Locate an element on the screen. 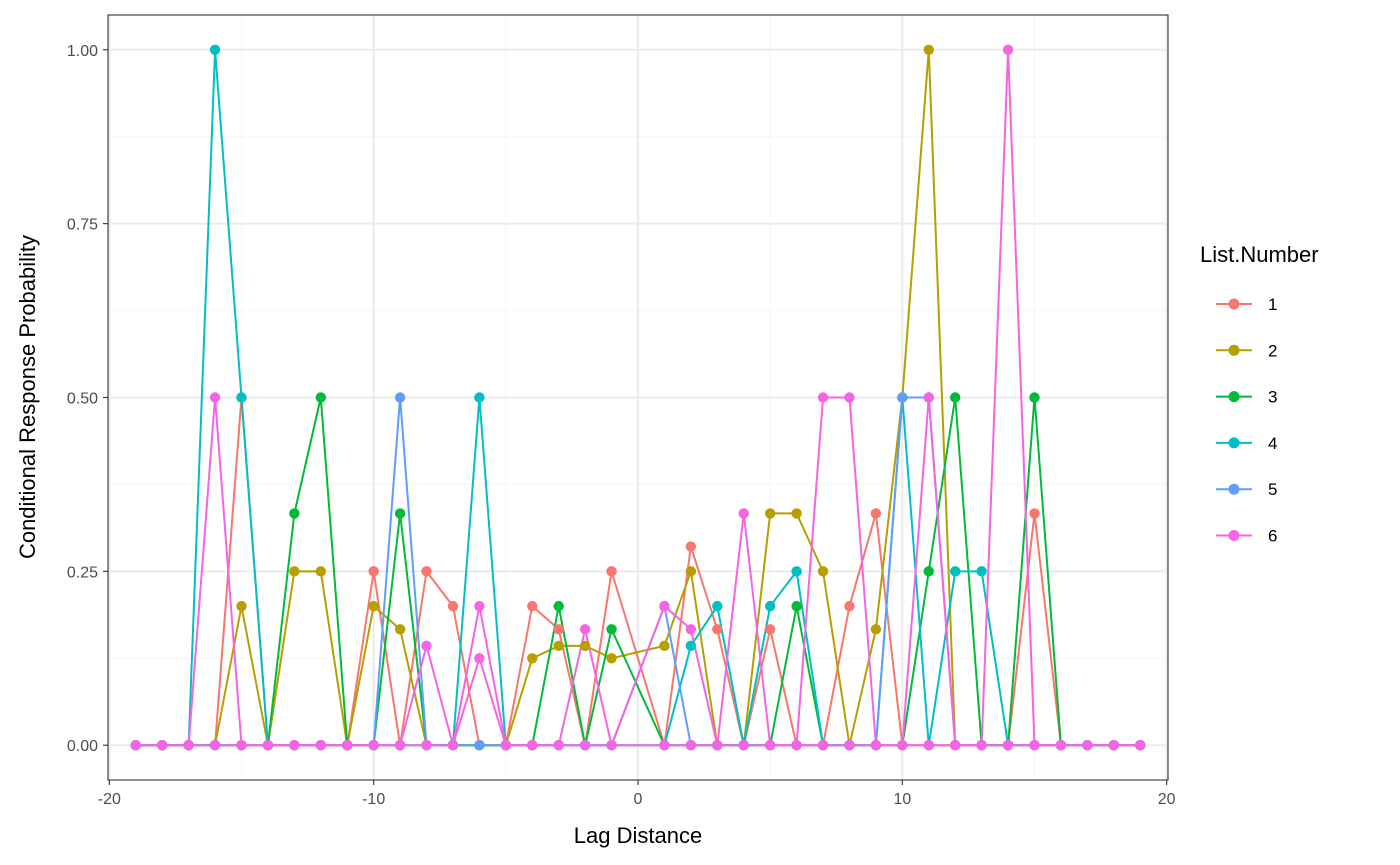 The image size is (1400, 865). legend-title: List.Number is located at coordinates (1259, 254).